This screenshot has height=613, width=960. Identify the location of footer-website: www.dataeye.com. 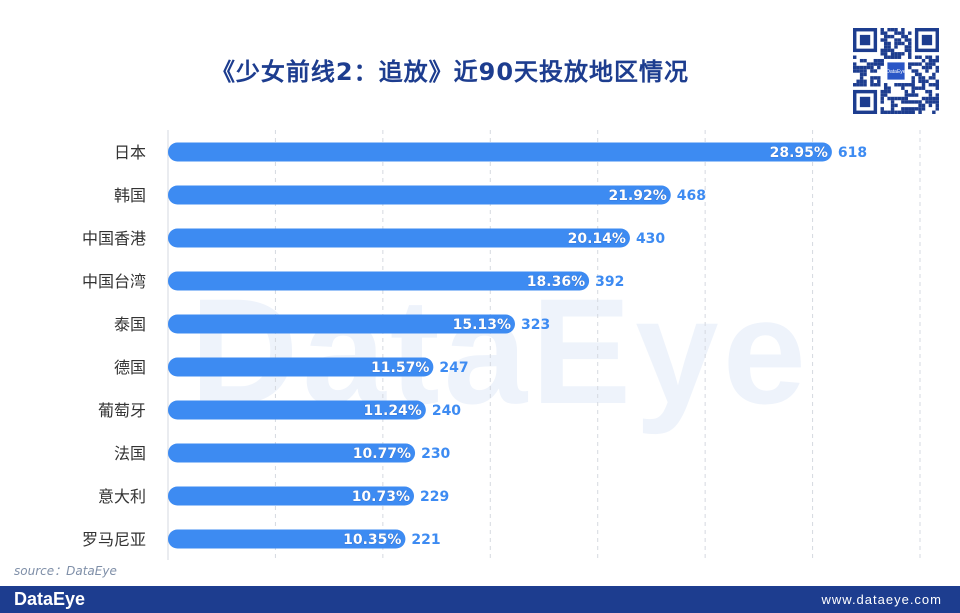
(881, 599).